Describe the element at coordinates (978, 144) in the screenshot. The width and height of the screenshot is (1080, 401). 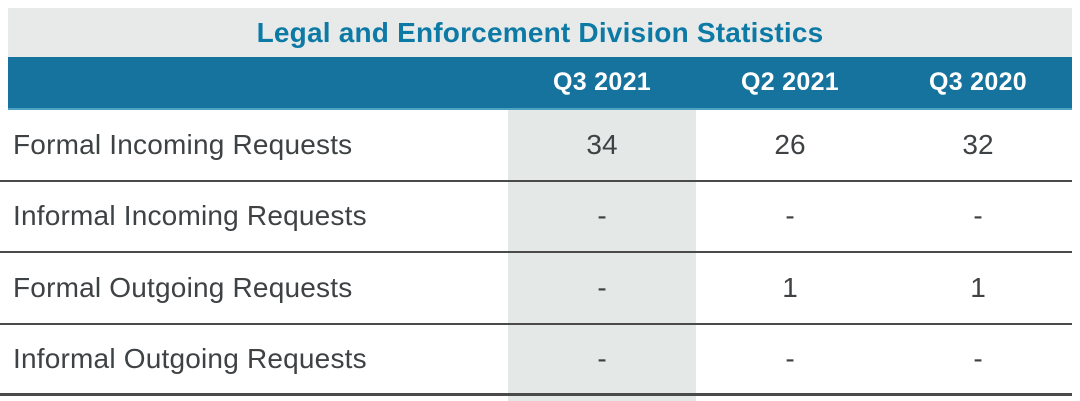
I see `cell-q3-2020: 32` at that location.